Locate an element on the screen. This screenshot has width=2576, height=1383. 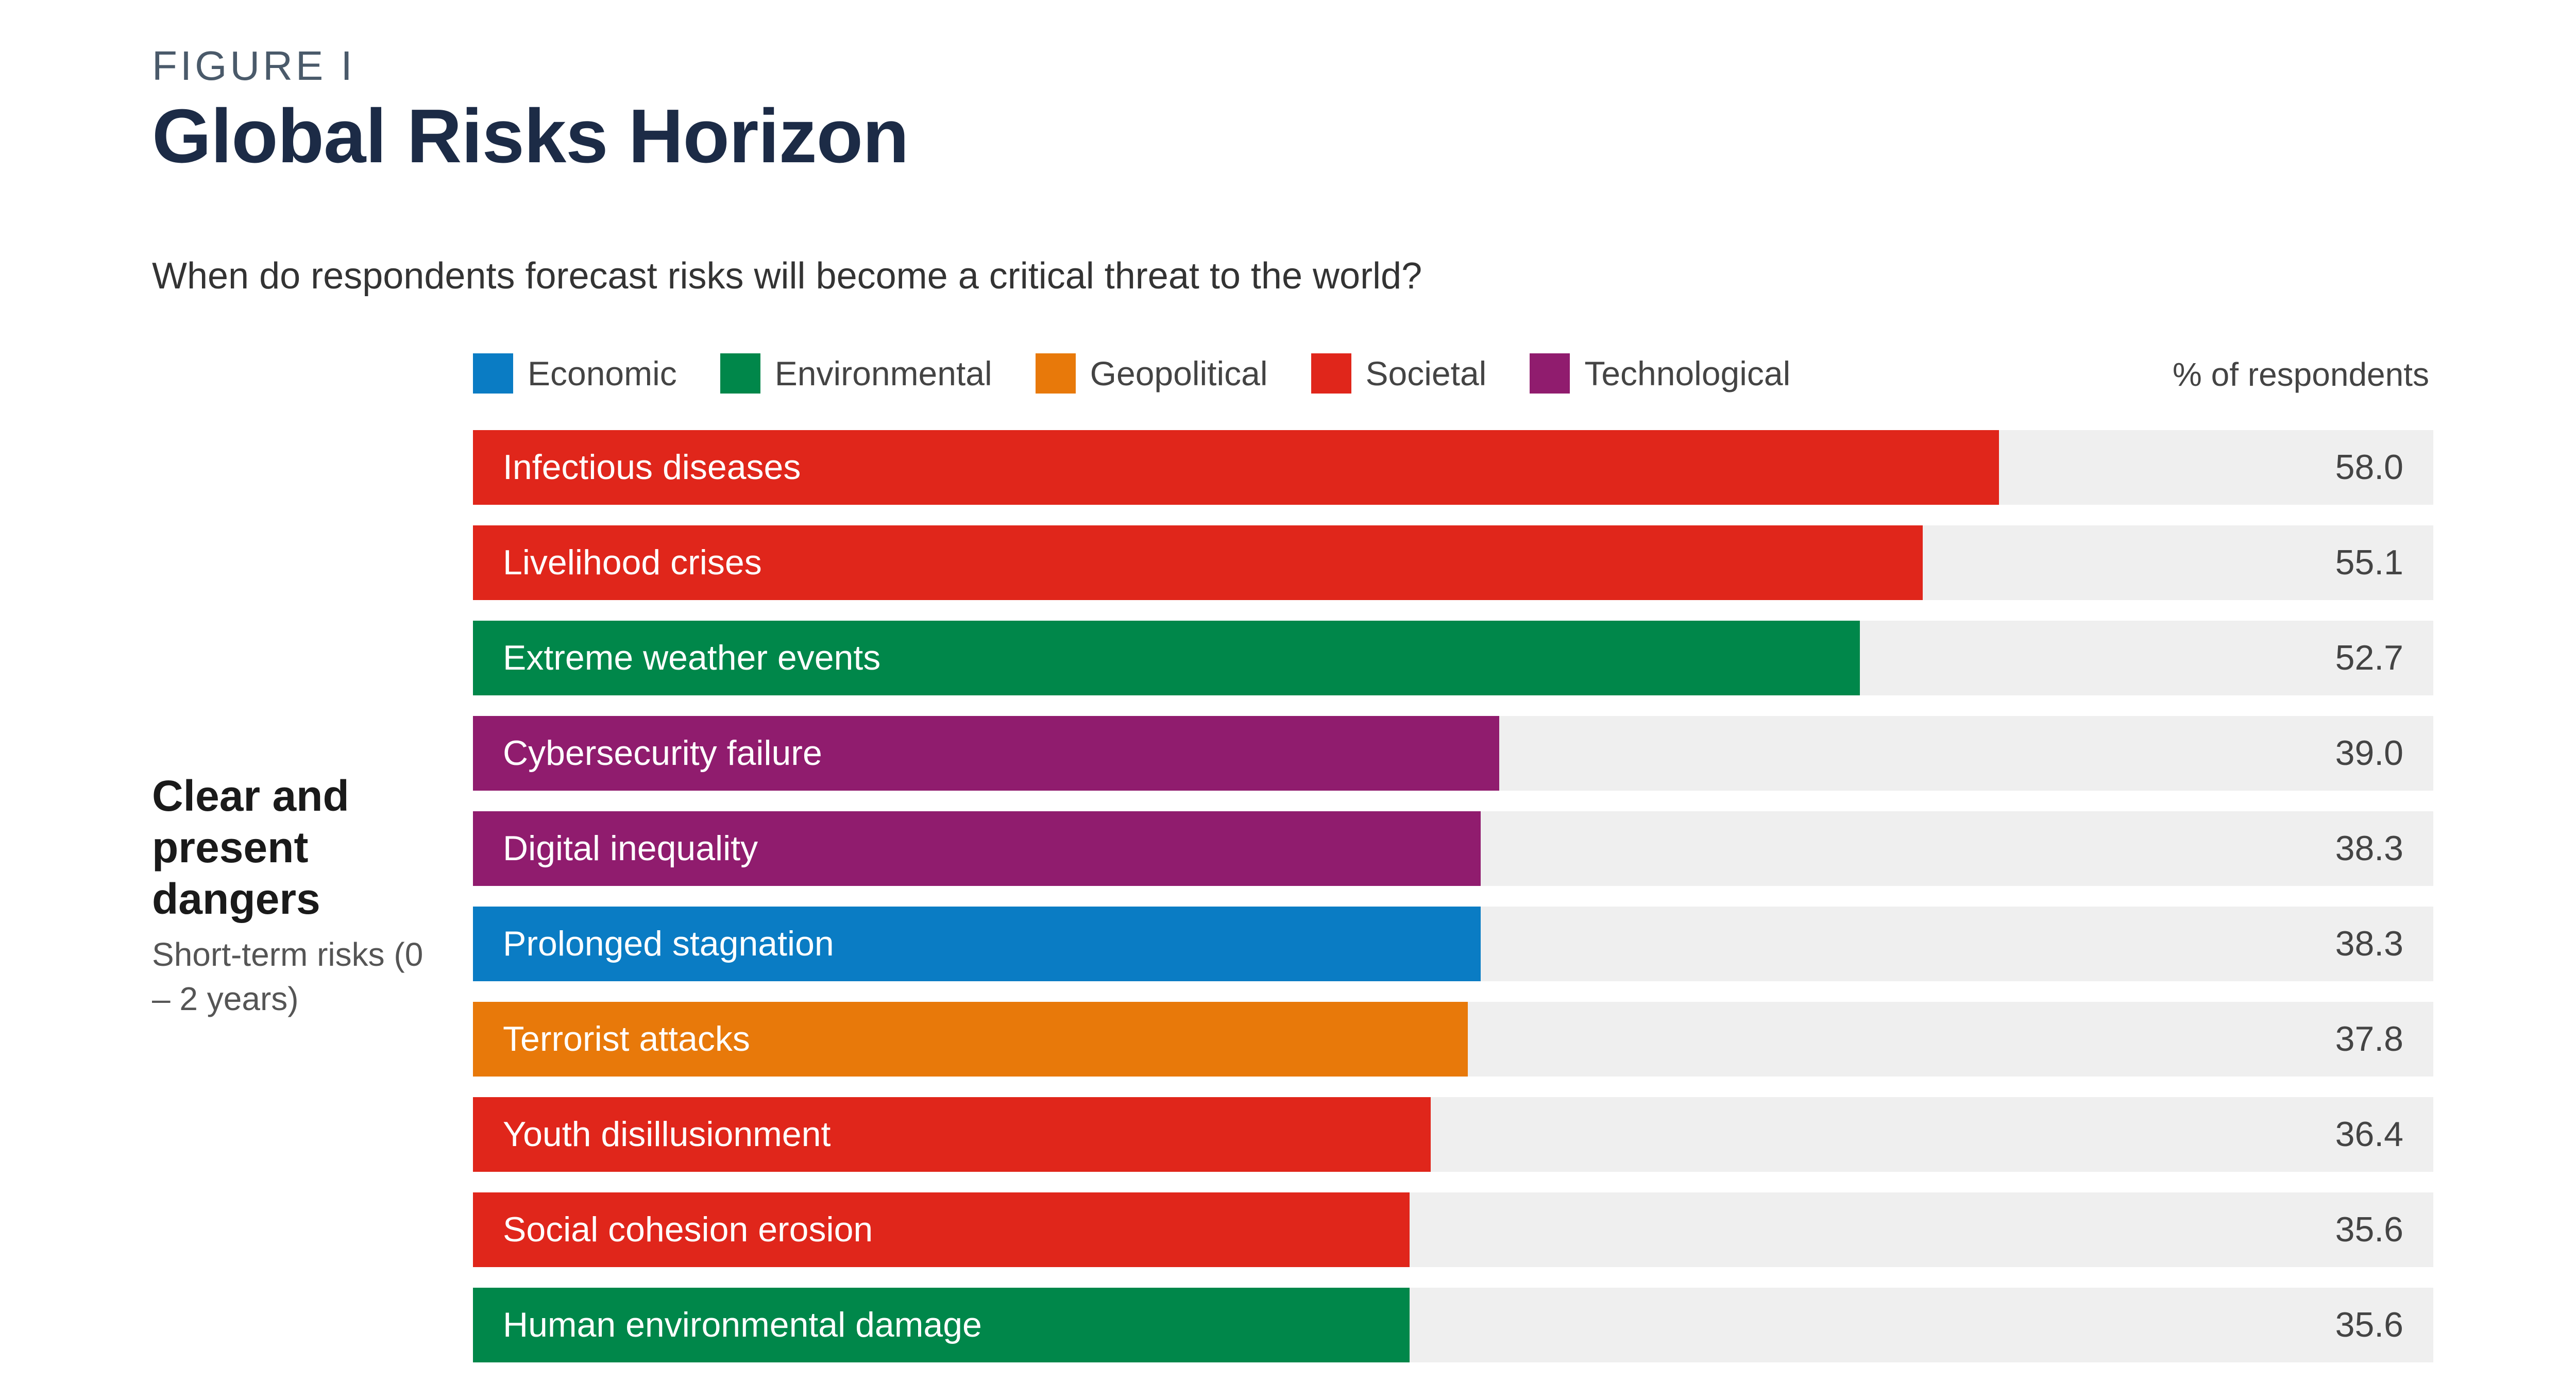
bar-label: Cybersecurity failure is located at coordinates (662, 753).